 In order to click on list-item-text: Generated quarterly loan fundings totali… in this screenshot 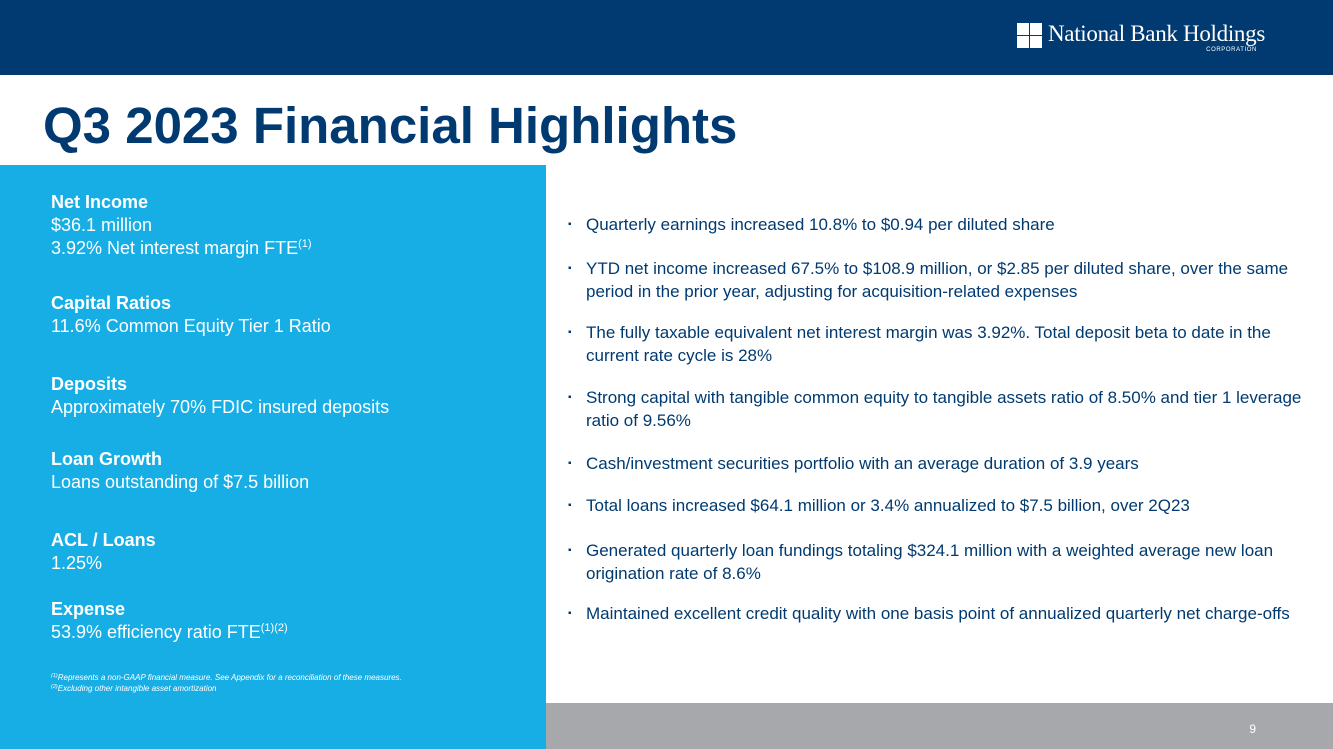, I will do `click(930, 562)`.